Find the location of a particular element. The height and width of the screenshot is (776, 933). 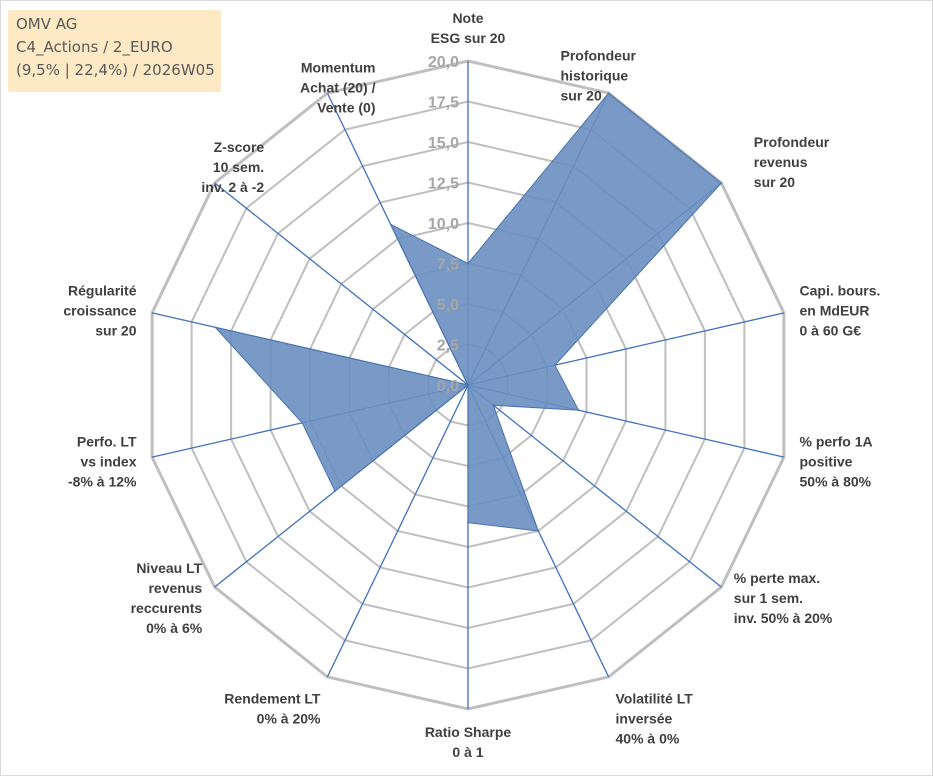

axis-label-line: Rendement LT is located at coordinates (272, 698).